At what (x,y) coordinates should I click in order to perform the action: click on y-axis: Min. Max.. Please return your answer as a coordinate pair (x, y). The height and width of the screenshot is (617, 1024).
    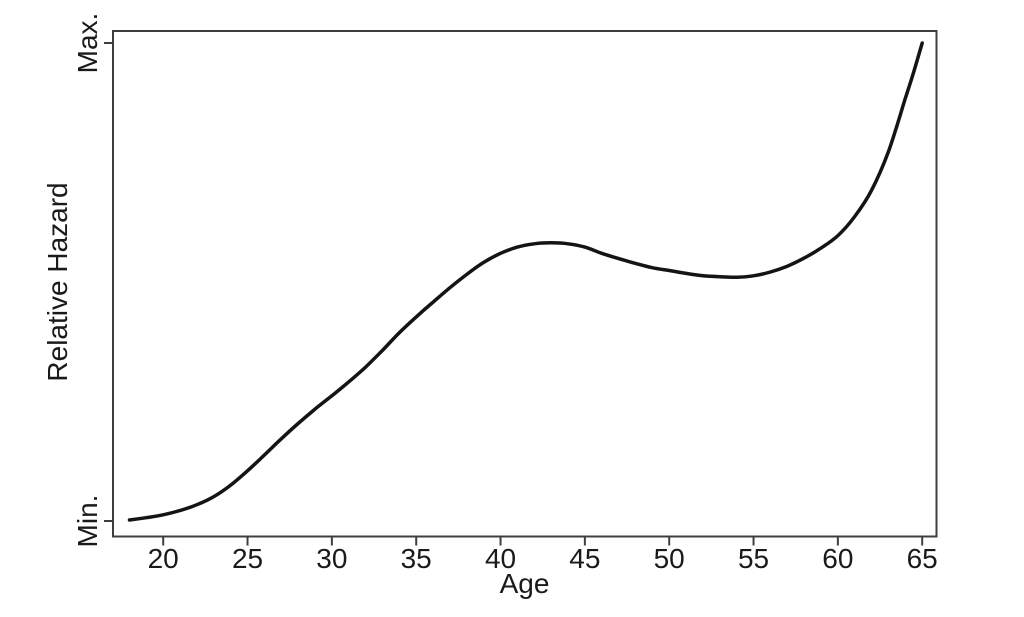
    Looking at the image, I should click on (92, 280).